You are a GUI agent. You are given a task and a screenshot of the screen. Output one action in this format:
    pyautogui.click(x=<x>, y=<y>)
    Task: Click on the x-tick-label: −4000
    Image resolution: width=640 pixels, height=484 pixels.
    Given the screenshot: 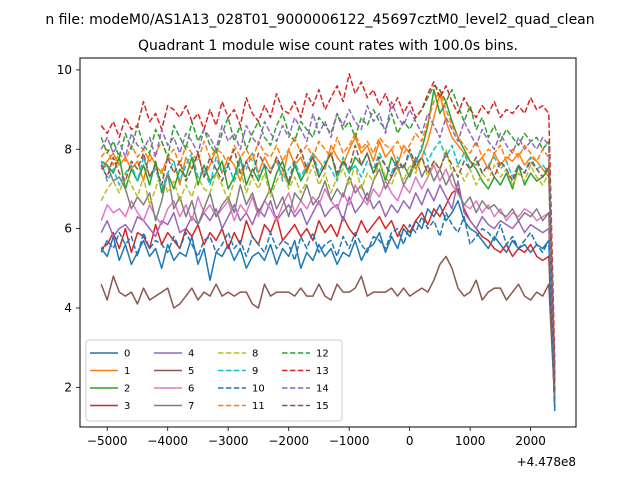 What is the action you would take?
    pyautogui.click(x=167, y=441)
    